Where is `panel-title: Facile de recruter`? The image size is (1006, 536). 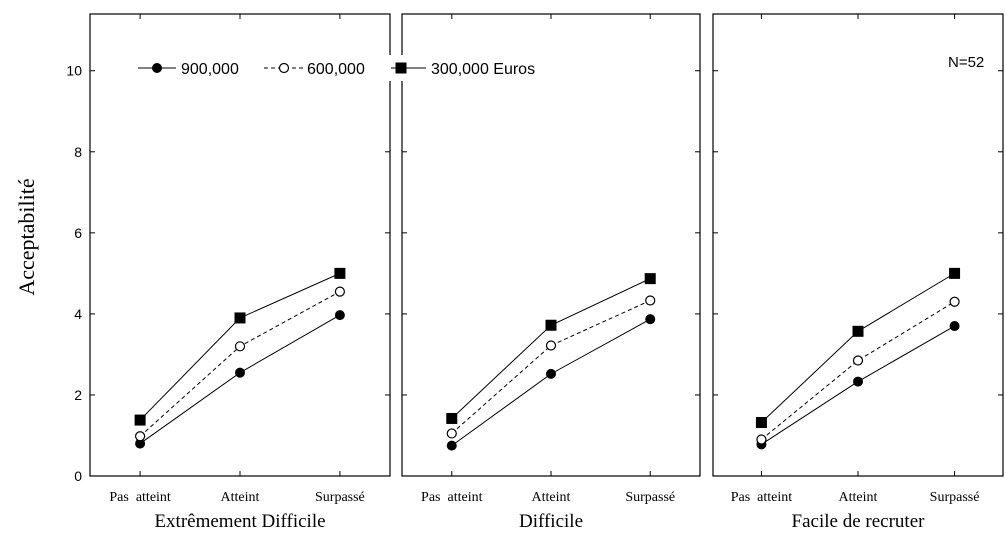 panel-title: Facile de recruter is located at coordinates (859, 521).